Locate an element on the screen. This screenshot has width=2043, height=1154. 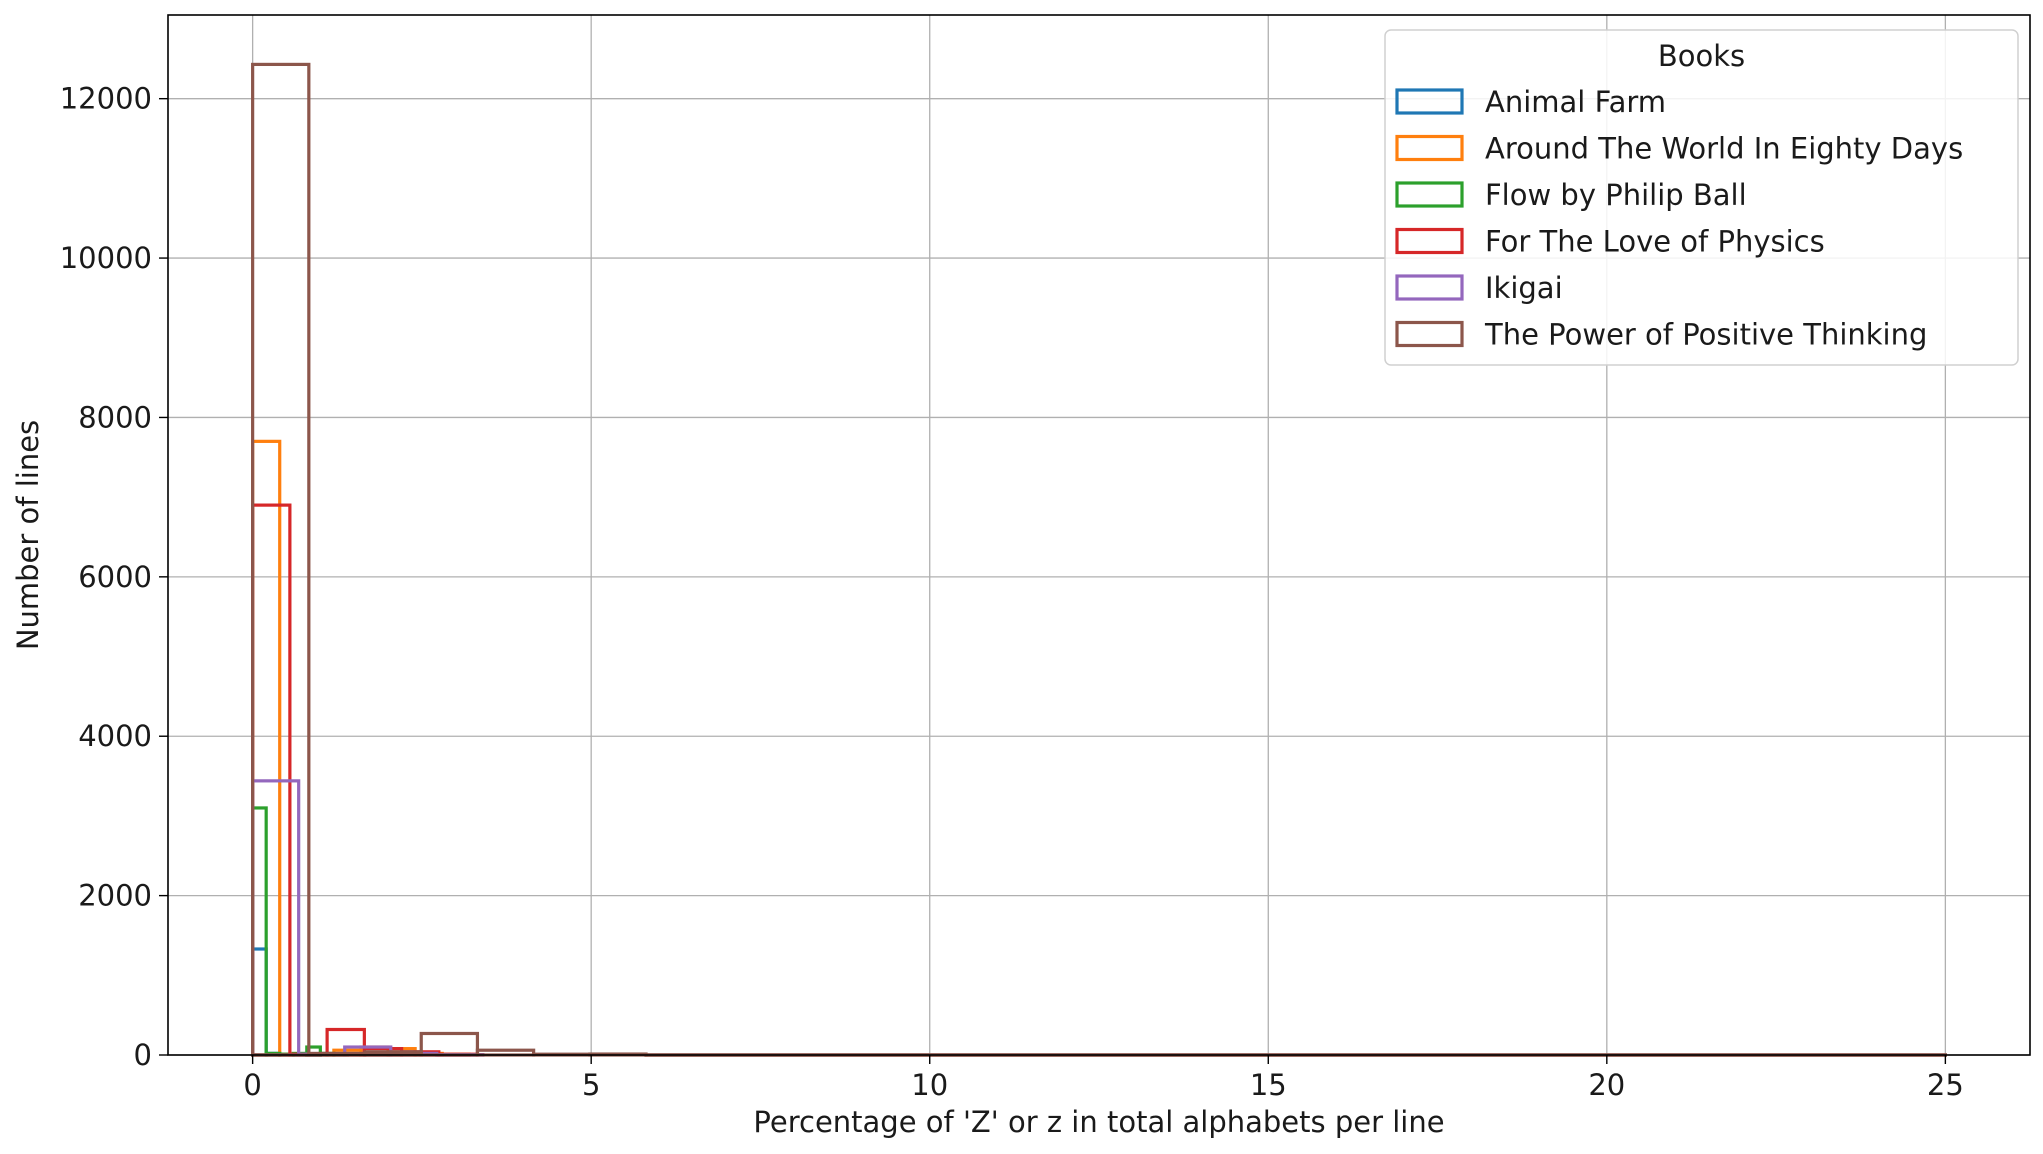
y-tick-label: 8000 is located at coordinates (115, 417).